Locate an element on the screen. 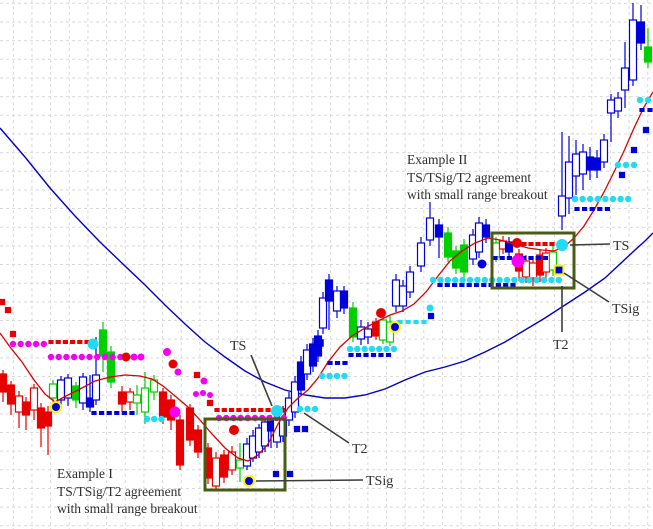 The width and height of the screenshot is (653, 529). callout-pointer-tsig is located at coordinates (586, 287).